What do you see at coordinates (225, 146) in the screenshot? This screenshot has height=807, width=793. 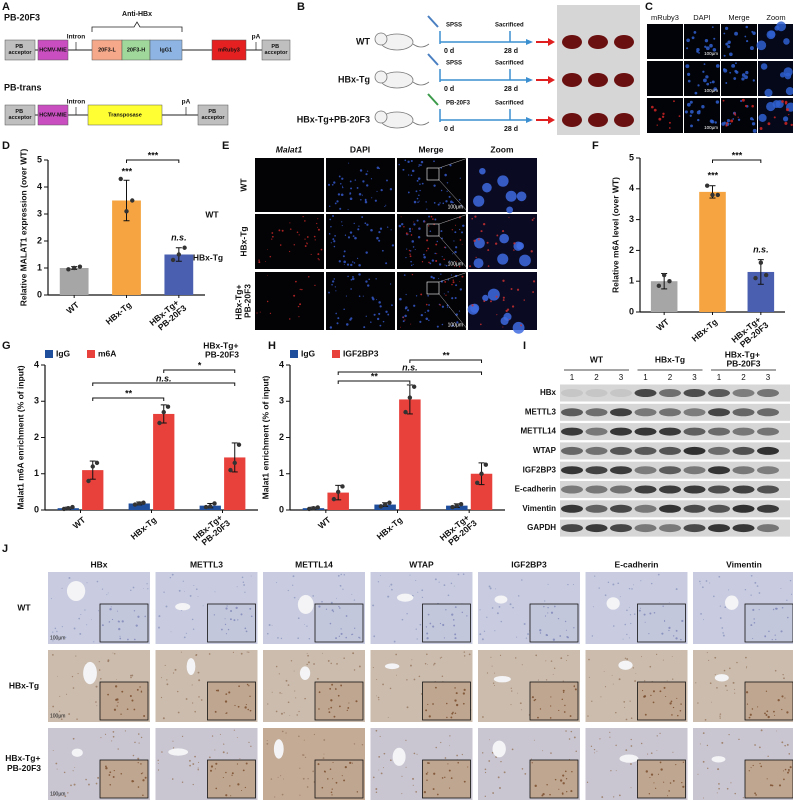 I see `panel-letter: E` at bounding box center [225, 146].